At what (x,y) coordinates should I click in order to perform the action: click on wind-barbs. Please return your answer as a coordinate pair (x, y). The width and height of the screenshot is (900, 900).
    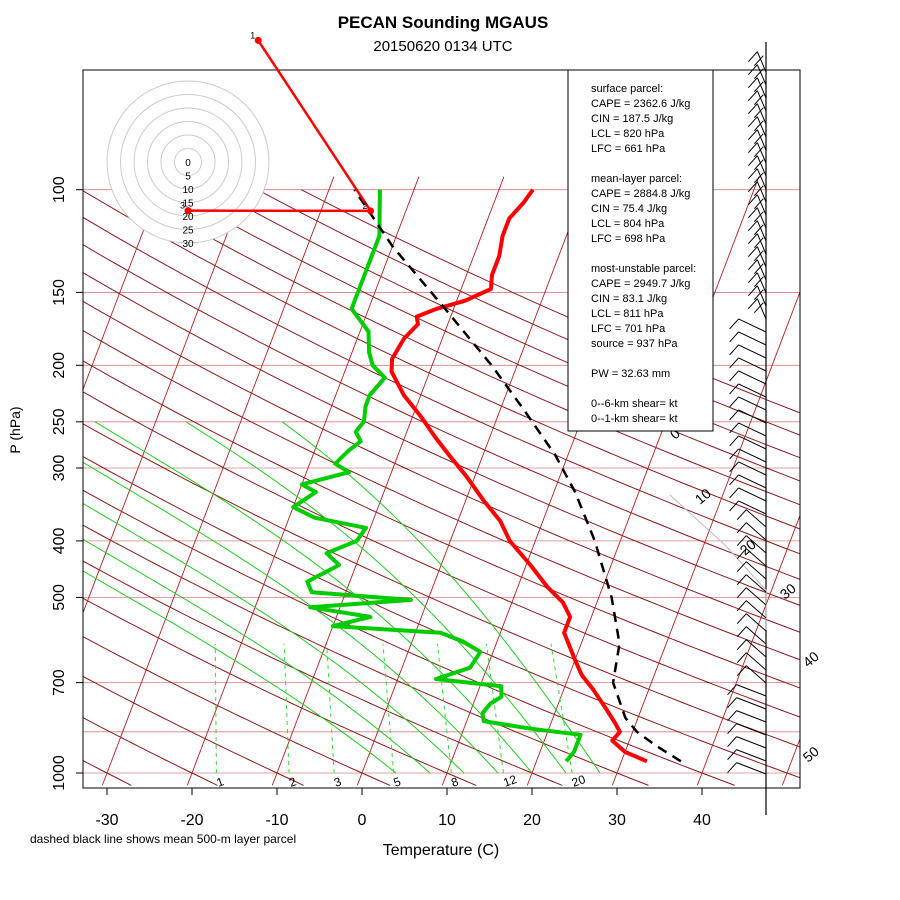
    Looking at the image, I should click on (718, 428).